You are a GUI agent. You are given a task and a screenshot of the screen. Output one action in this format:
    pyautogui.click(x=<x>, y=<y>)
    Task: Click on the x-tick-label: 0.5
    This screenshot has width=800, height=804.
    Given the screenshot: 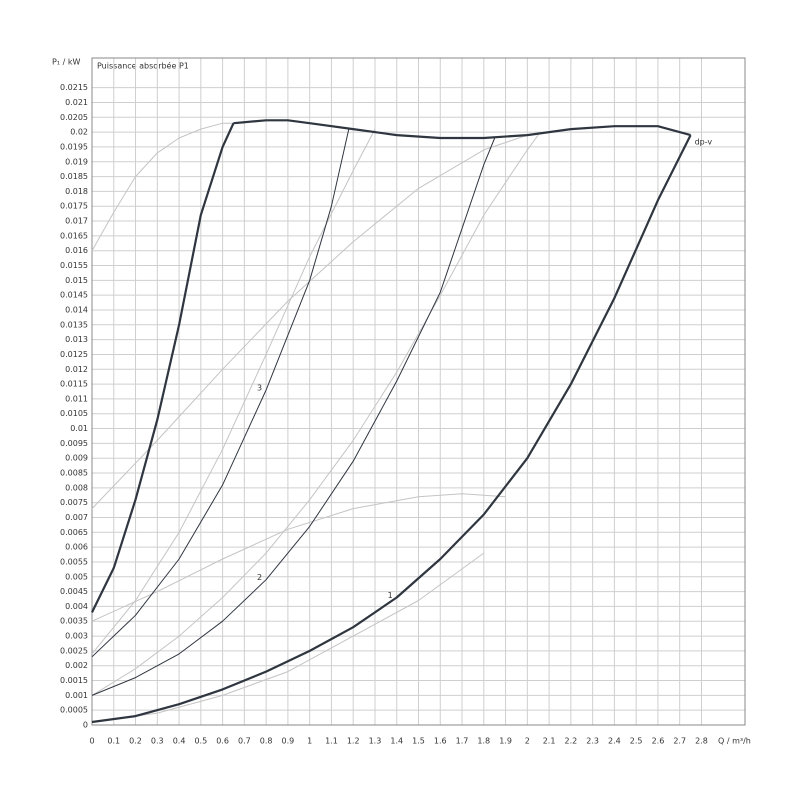 What is the action you would take?
    pyautogui.click(x=200, y=741)
    